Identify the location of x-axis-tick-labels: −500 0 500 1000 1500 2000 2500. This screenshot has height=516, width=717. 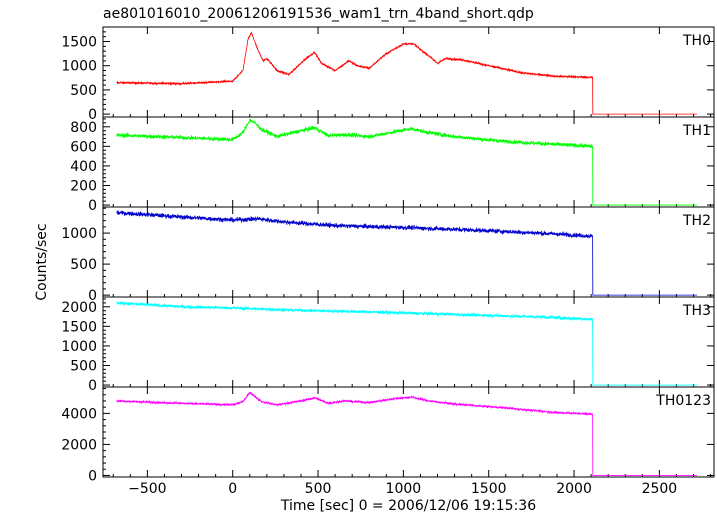
(402, 489).